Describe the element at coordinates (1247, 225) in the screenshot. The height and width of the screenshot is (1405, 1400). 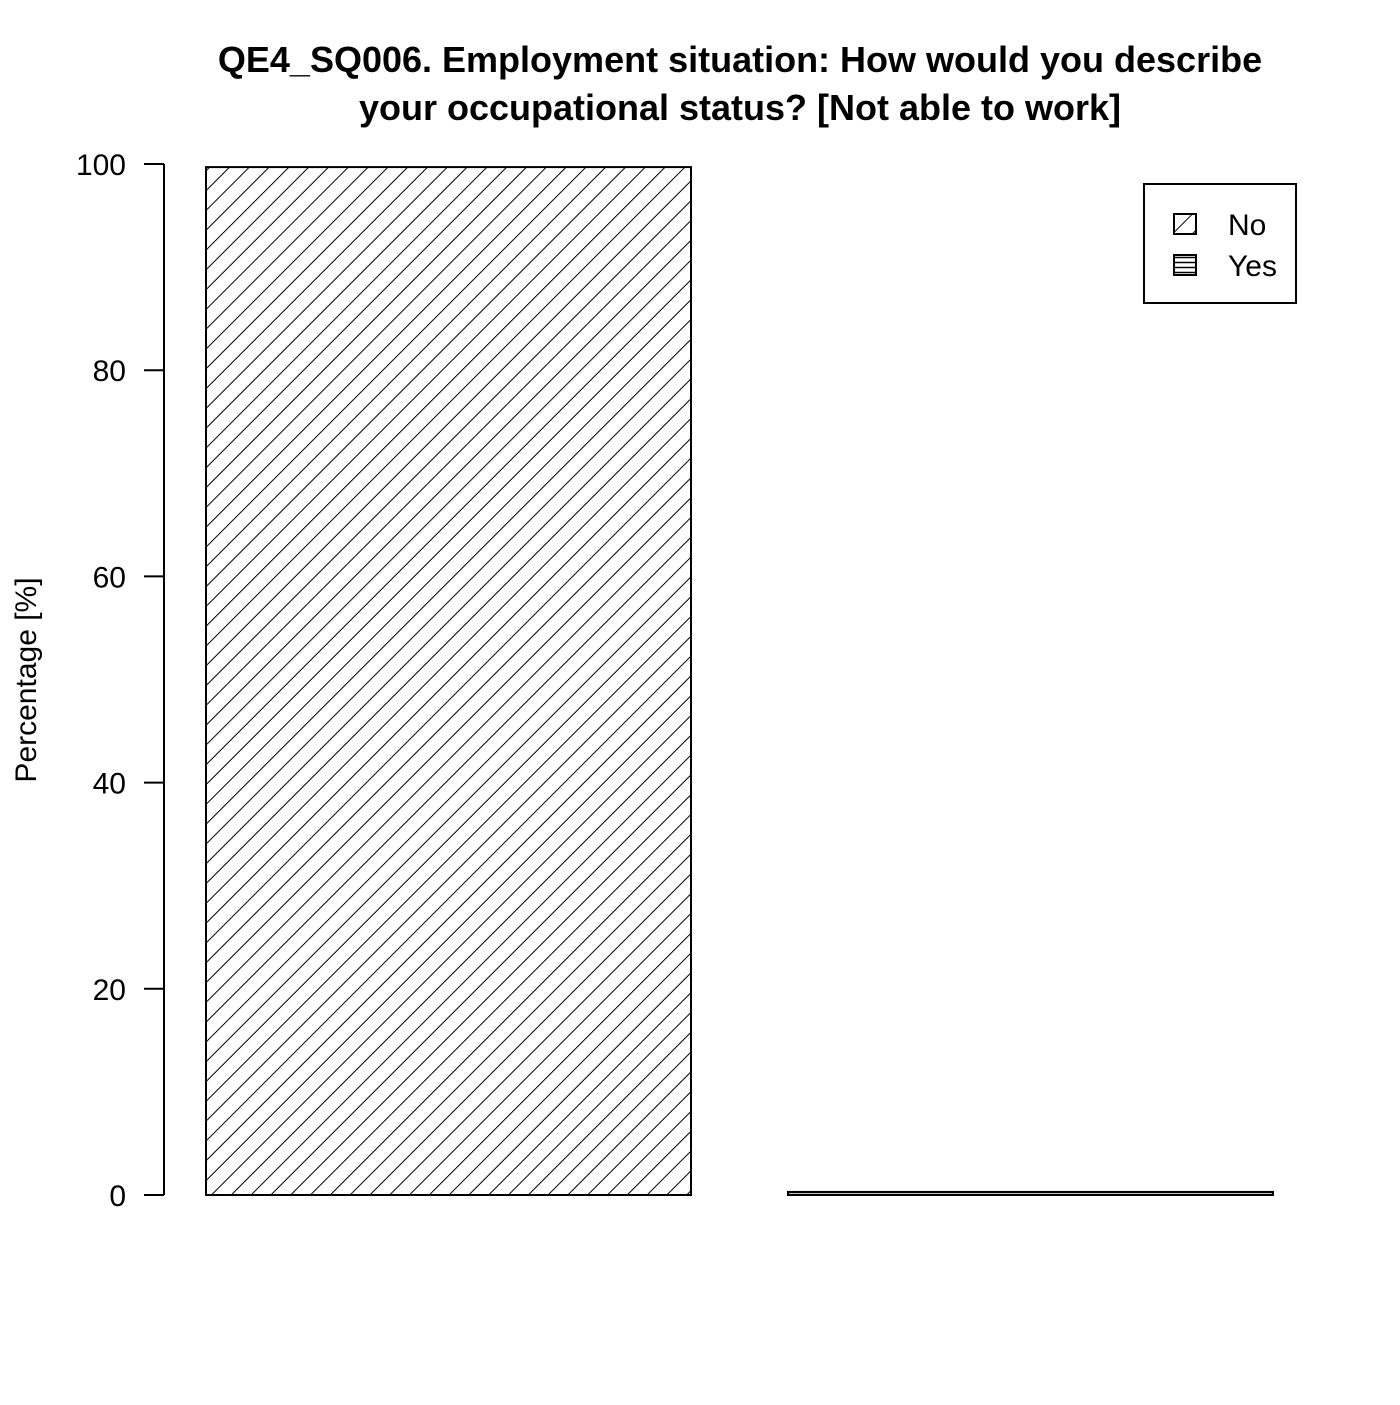
I see `legend-label: No` at that location.